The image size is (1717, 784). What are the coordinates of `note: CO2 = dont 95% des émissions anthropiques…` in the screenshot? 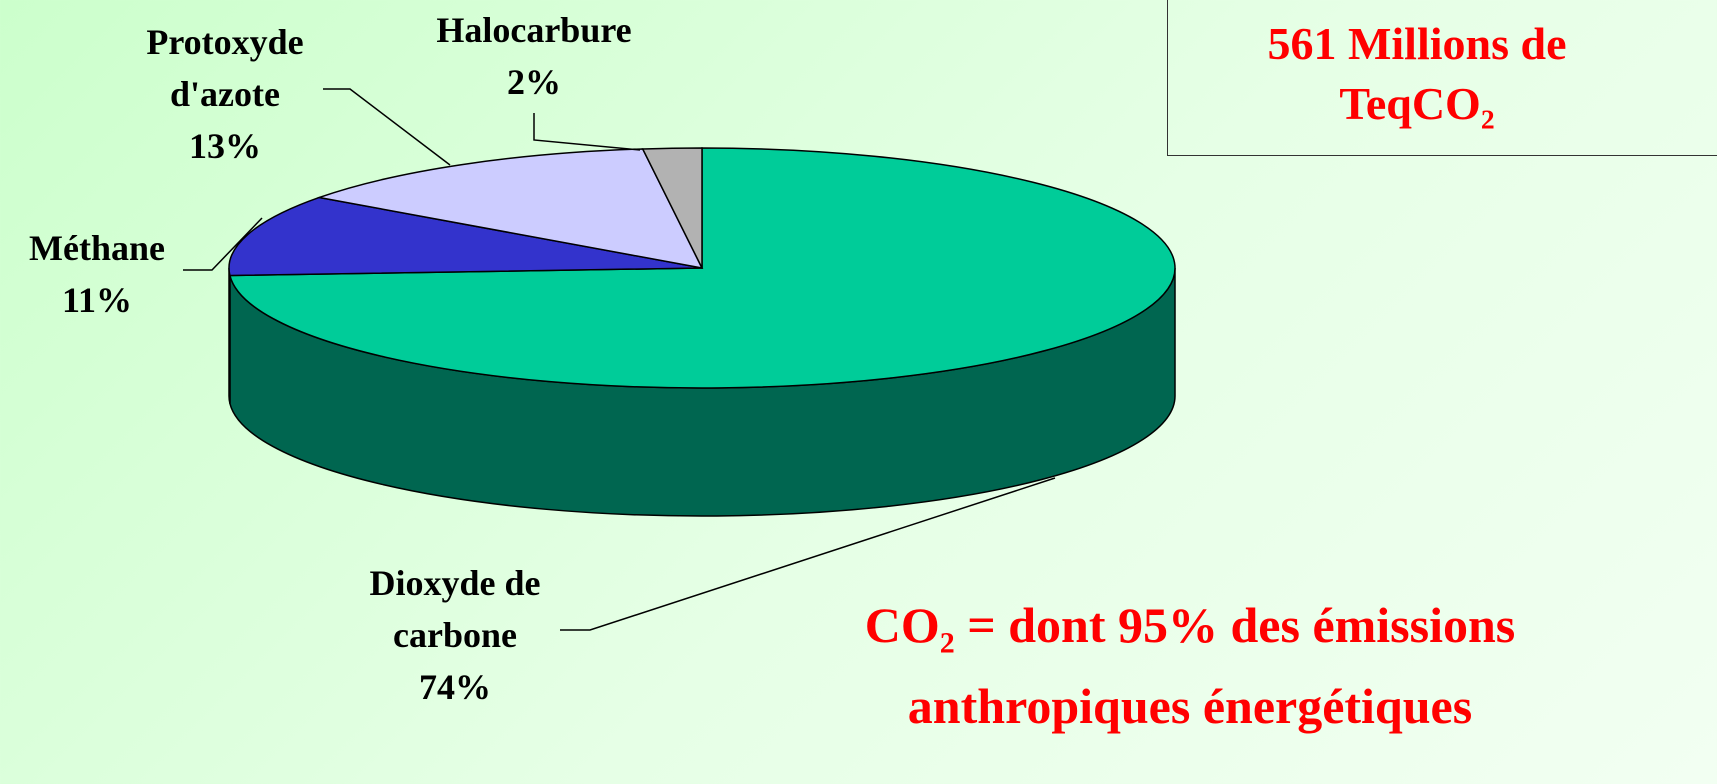 It's located at (1190, 665).